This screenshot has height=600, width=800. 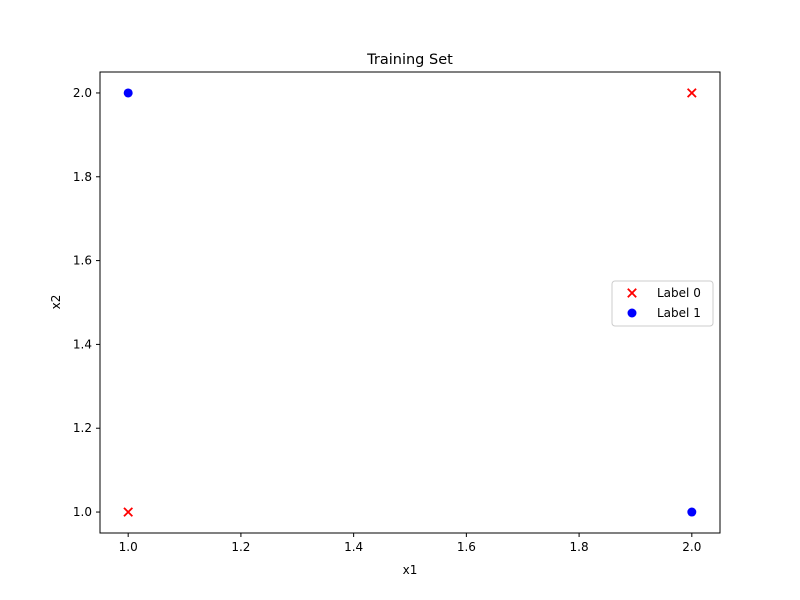 I want to click on legend-label-0: Label 0, so click(x=679, y=293).